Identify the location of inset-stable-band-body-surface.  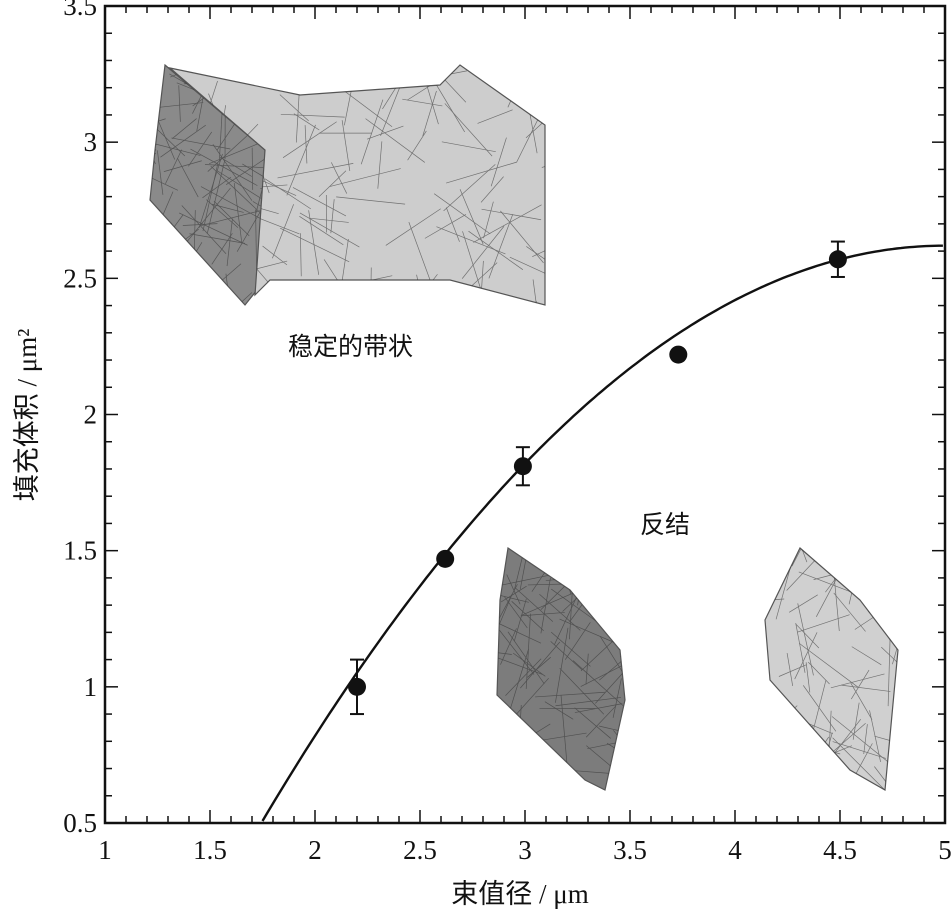
(356, 185).